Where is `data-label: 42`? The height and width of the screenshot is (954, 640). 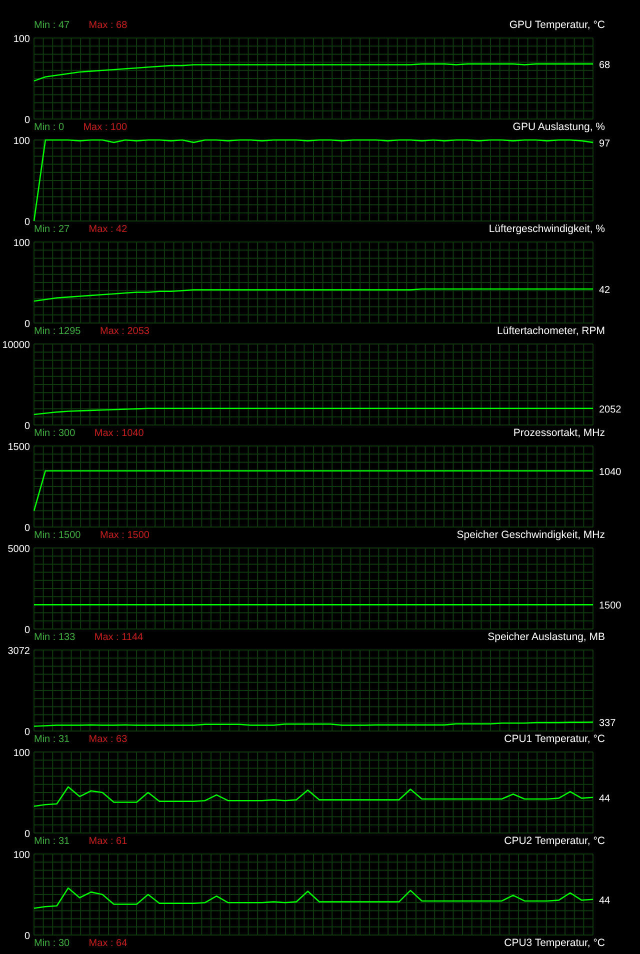 data-label: 42 is located at coordinates (605, 290).